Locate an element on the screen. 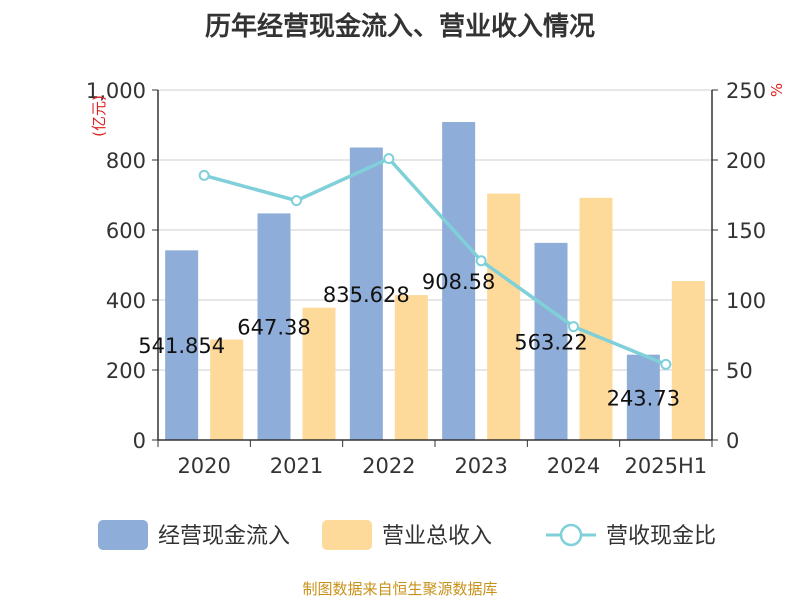  data-label: 541.854 is located at coordinates (181, 346).